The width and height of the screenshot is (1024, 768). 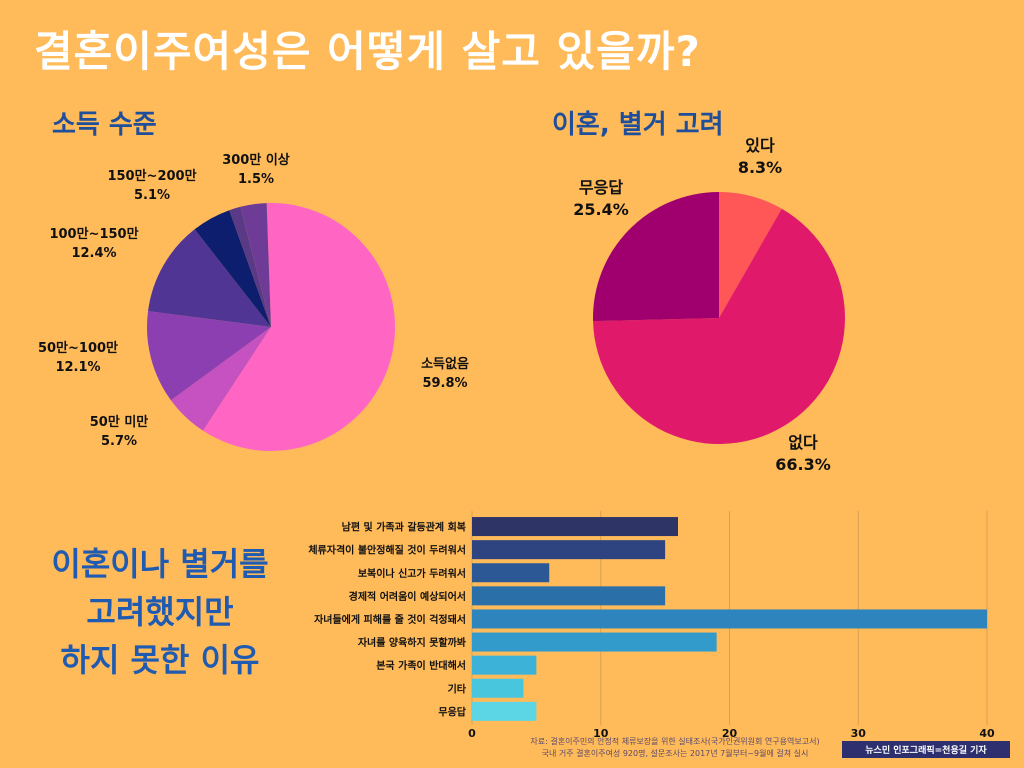 I want to click on divorce-pie-slice-label: 있다, so click(x=760, y=145).